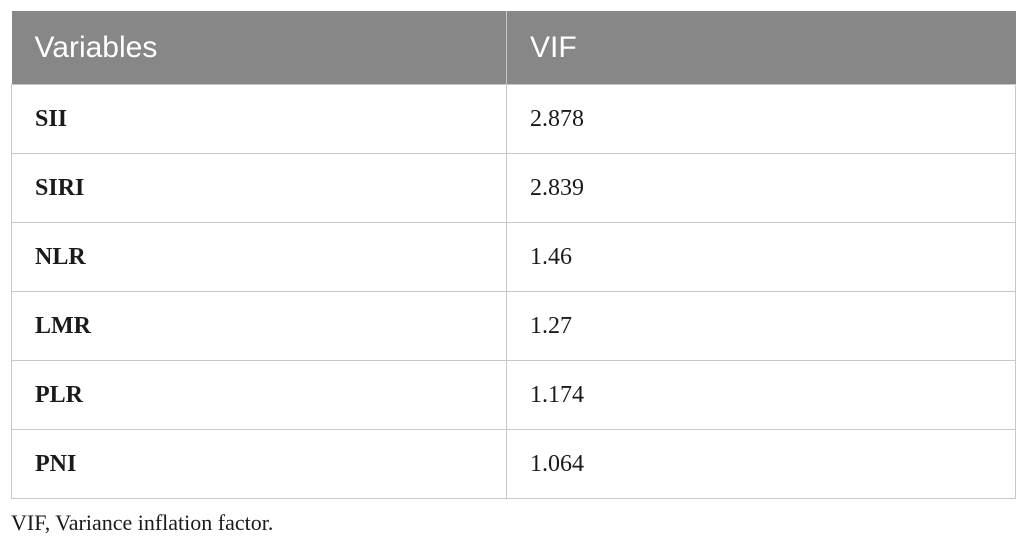 This screenshot has width=1025, height=550. I want to click on table-row: PLR 1.174, so click(513, 395).